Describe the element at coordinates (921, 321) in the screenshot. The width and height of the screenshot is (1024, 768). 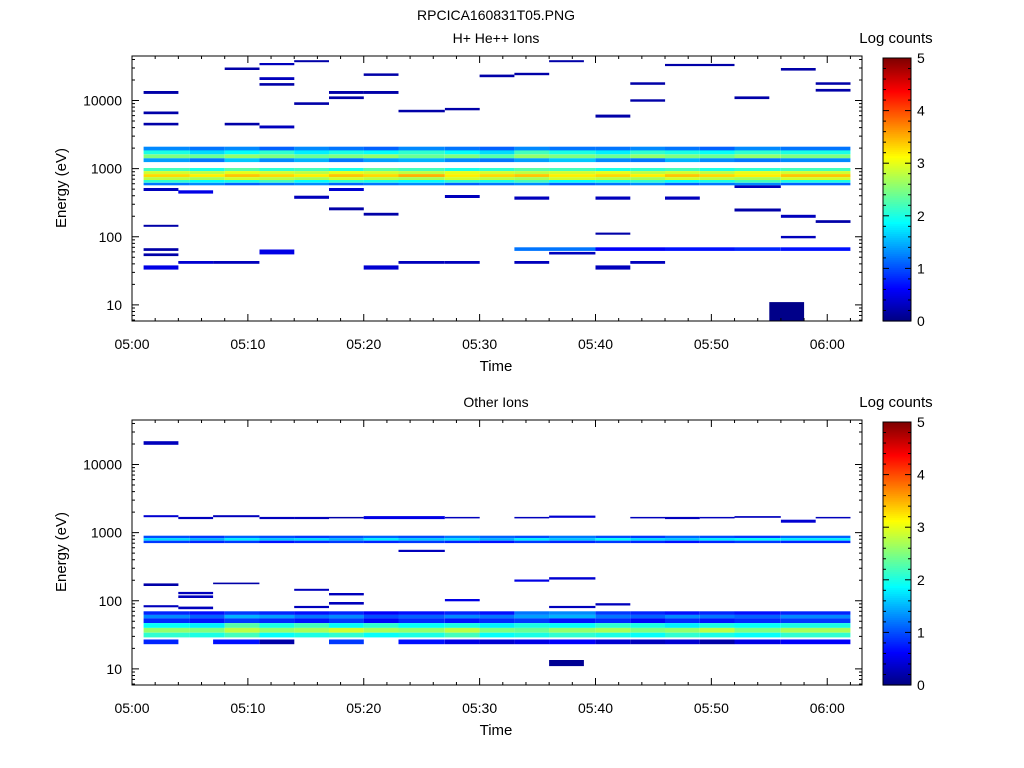
I see `colorbar-tick-label: 0` at that location.